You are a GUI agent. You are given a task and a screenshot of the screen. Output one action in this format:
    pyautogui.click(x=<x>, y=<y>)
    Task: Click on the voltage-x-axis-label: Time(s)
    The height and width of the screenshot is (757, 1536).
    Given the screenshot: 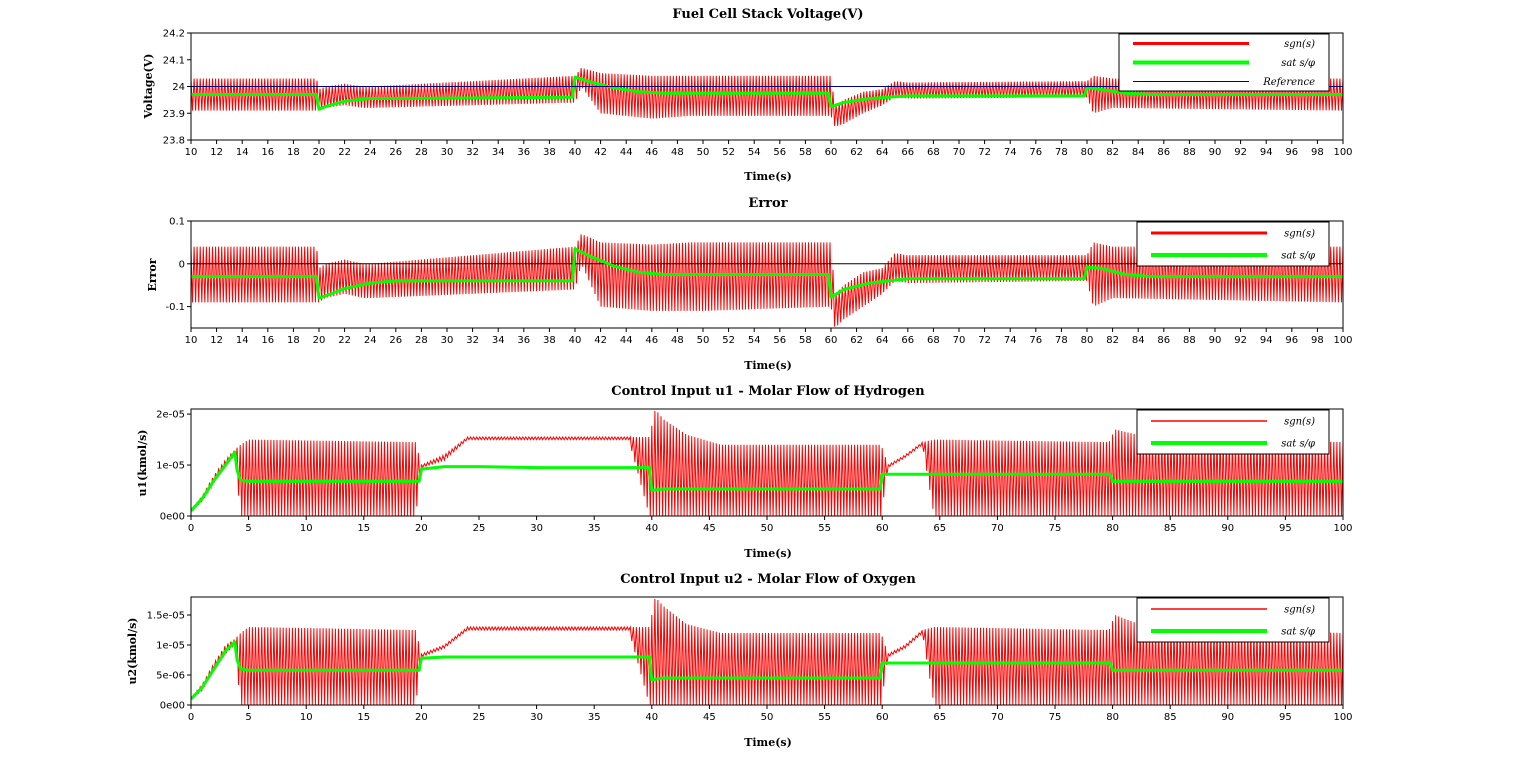 What is the action you would take?
    pyautogui.click(x=768, y=176)
    